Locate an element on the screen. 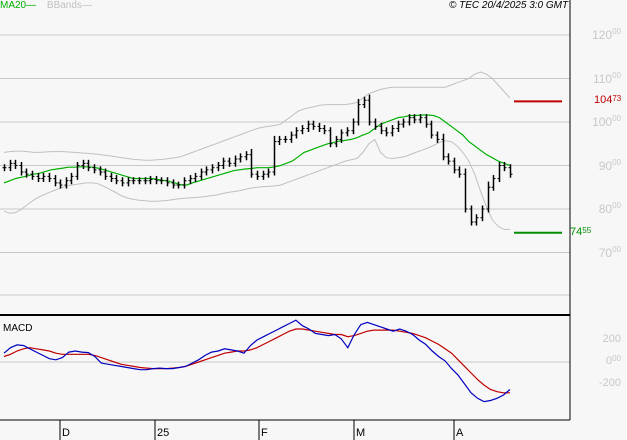  price-axis-label: 12000 is located at coordinates (606, 34).